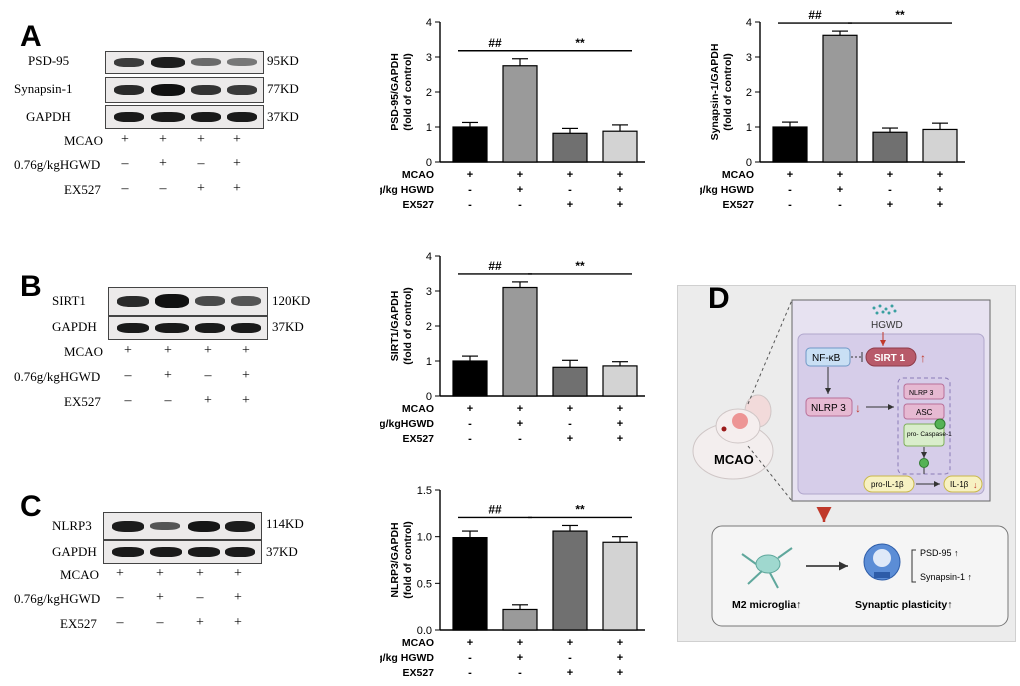  What do you see at coordinates (882, 562) in the screenshot?
I see `synapse-illustration` at bounding box center [882, 562].